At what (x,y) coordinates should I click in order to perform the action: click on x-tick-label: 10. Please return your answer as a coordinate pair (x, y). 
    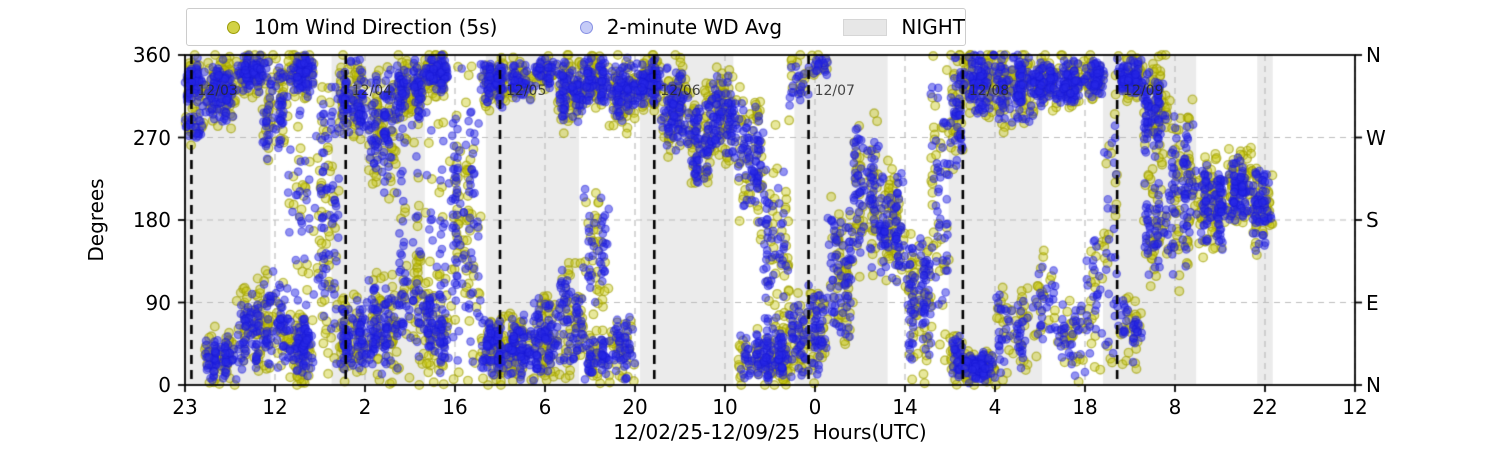
    Looking at the image, I should click on (725, 407).